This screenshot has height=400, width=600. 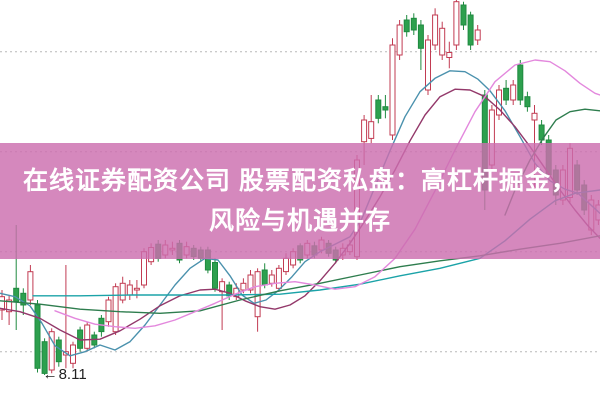 I want to click on arrow-left-icon: ←, so click(x=50, y=374).